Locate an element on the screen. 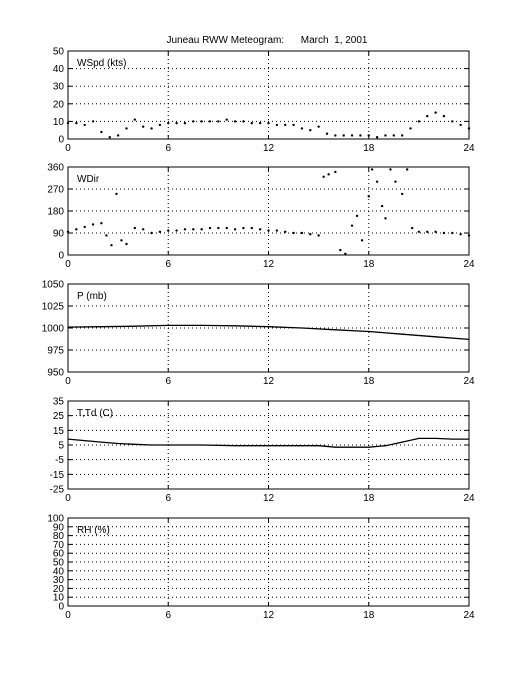  y-tick-label: 70 is located at coordinates (59, 545).